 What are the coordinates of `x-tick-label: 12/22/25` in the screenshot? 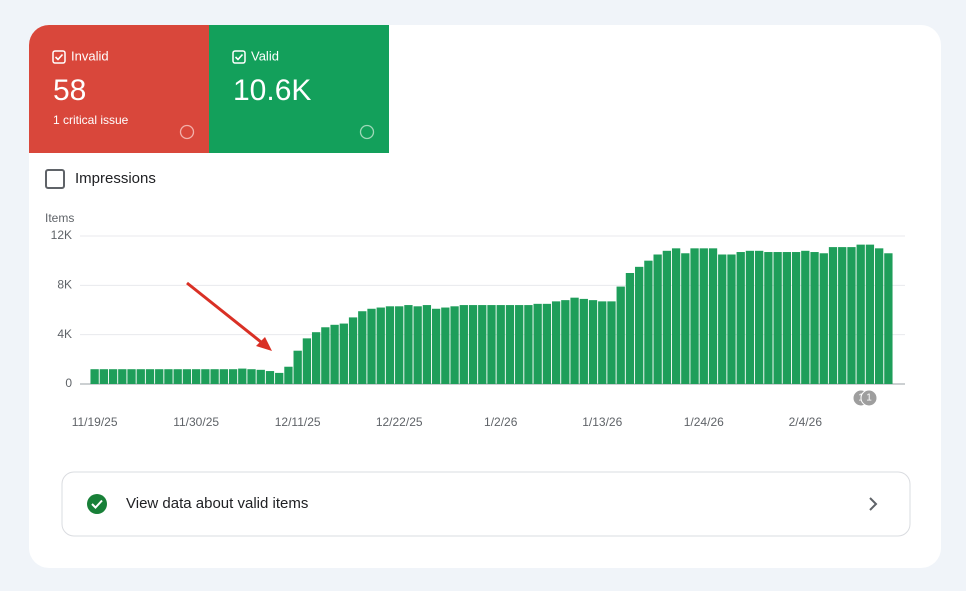 It's located at (399, 422).